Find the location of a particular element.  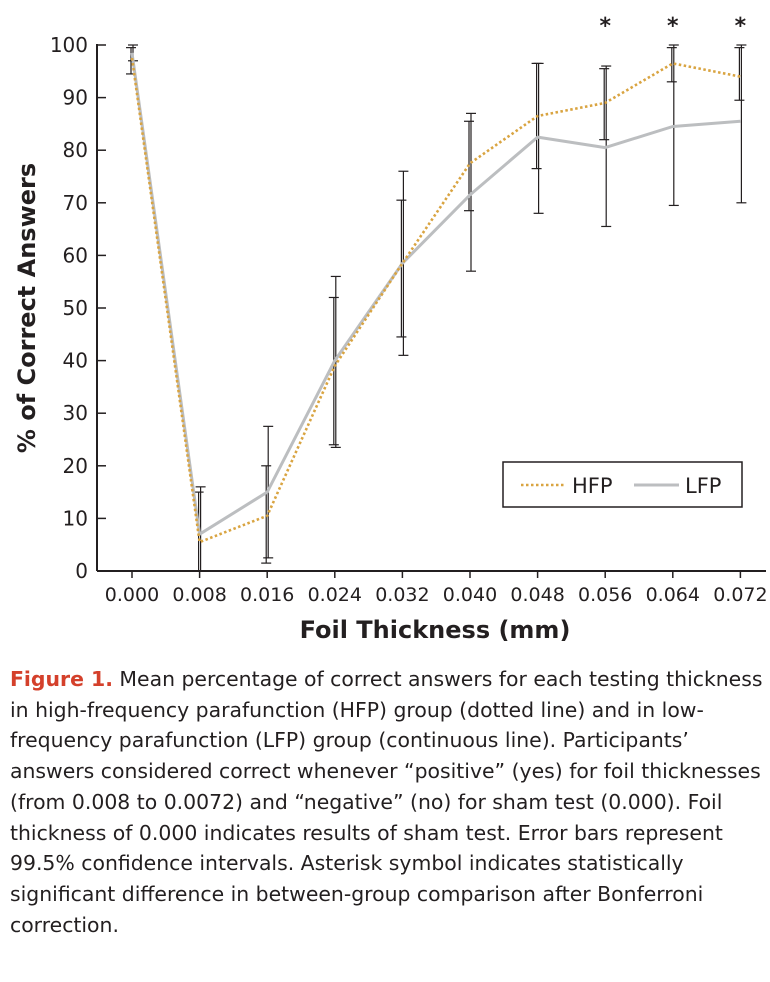

y-tick-label: 40 is located at coordinates (75, 361).